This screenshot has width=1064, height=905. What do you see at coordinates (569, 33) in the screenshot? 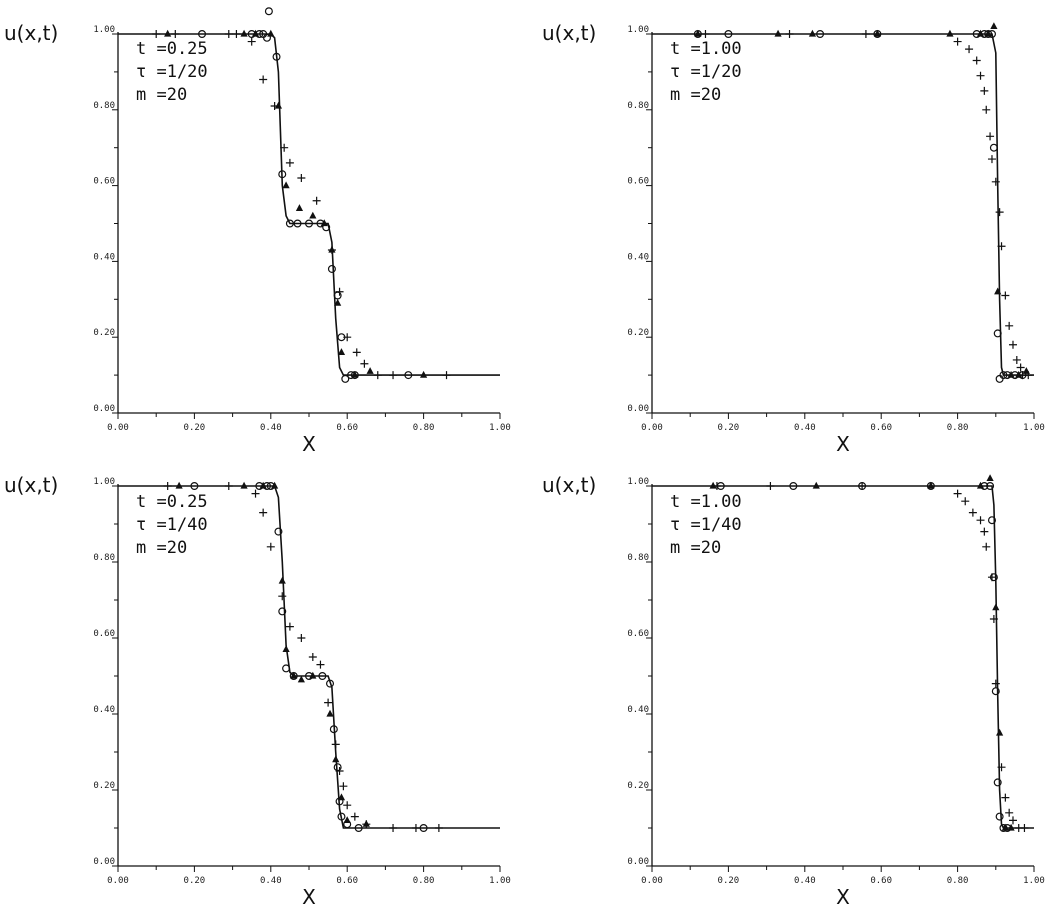
I see `y-axis-label: u(x,t)` at bounding box center [569, 33].